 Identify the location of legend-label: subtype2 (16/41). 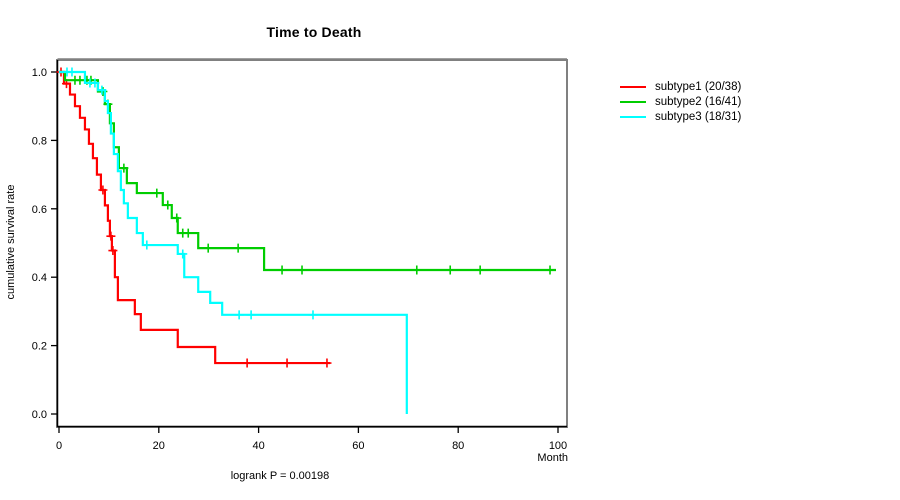
(698, 101).